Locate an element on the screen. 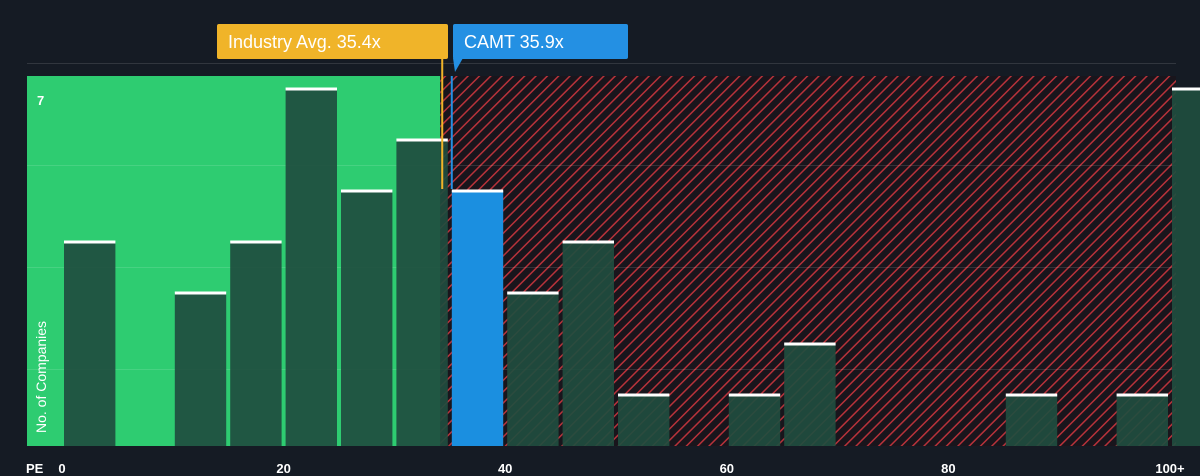 The image size is (1200, 476). x-axis-title: PE is located at coordinates (35, 468).